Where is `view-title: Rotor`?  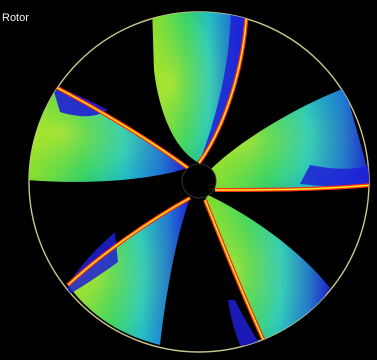 view-title: Rotor is located at coordinates (15, 18).